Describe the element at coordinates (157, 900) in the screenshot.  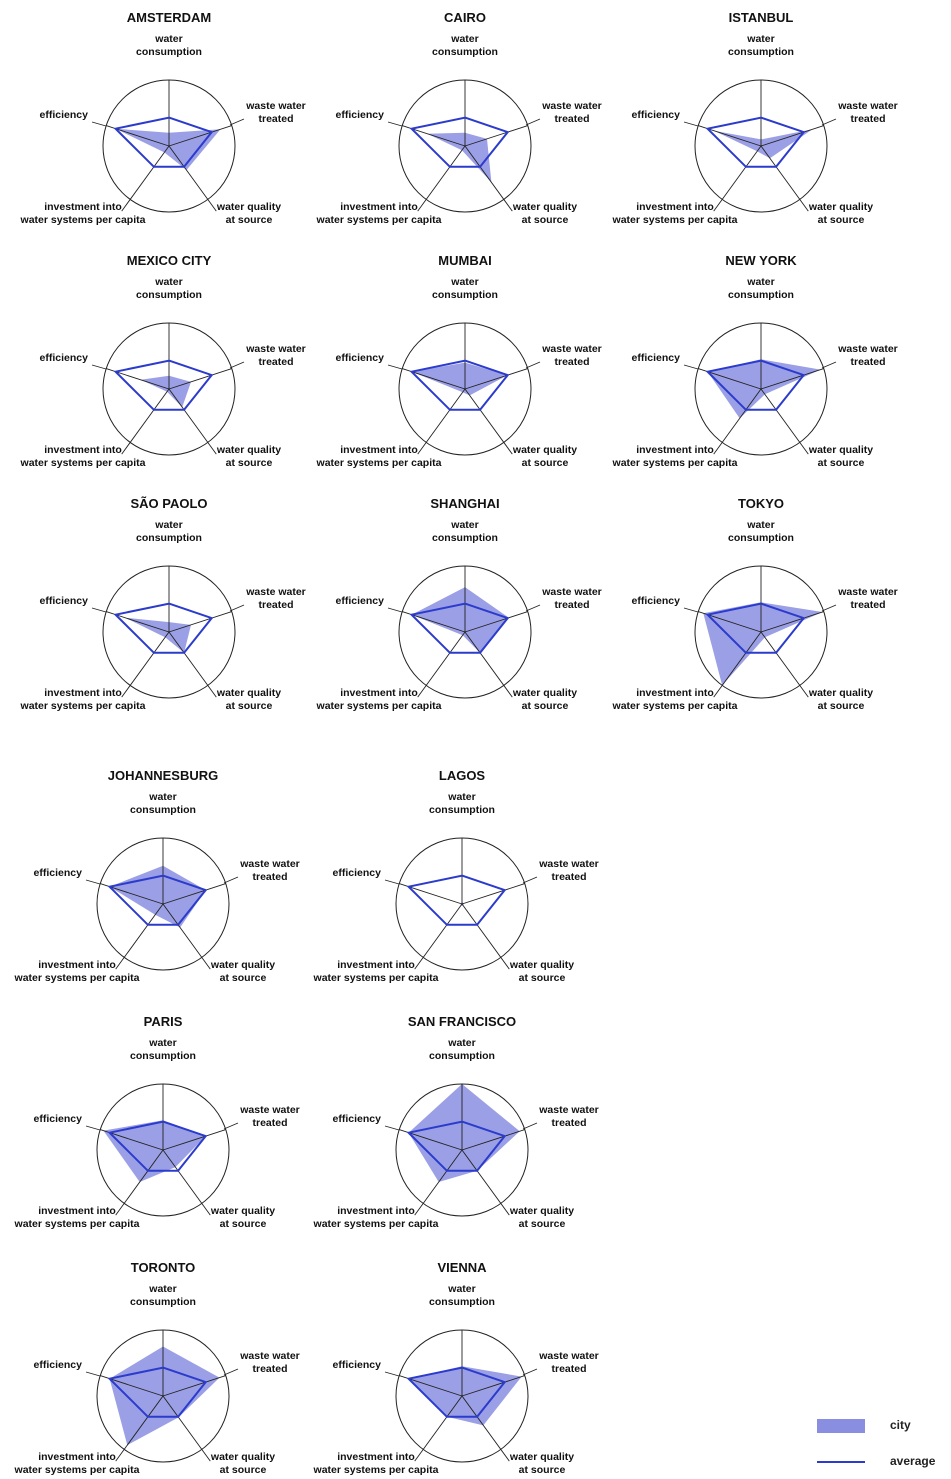
I see `average-outline-johannesburg` at that location.